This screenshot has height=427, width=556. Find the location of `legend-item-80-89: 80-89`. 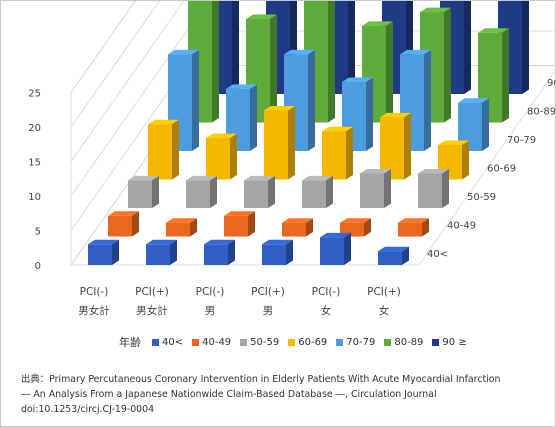

legend-item-80-89: 80-89 is located at coordinates (403, 342).